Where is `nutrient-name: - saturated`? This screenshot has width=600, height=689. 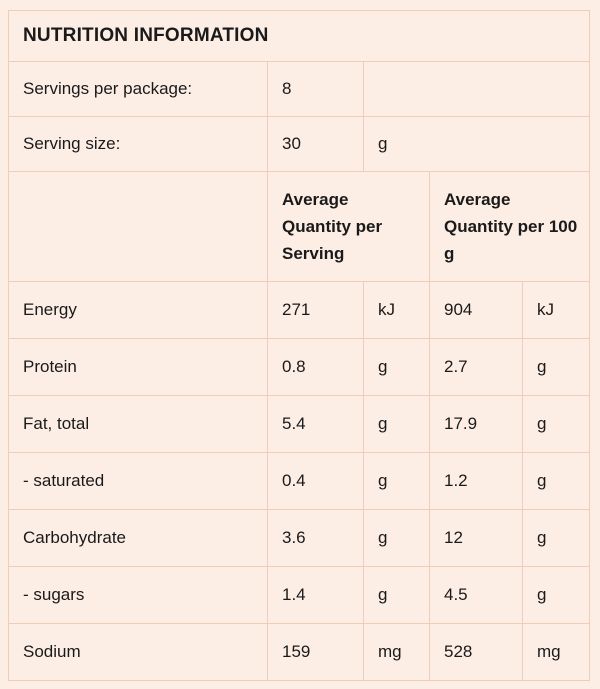
nutrient-name: - saturated is located at coordinates (138, 481).